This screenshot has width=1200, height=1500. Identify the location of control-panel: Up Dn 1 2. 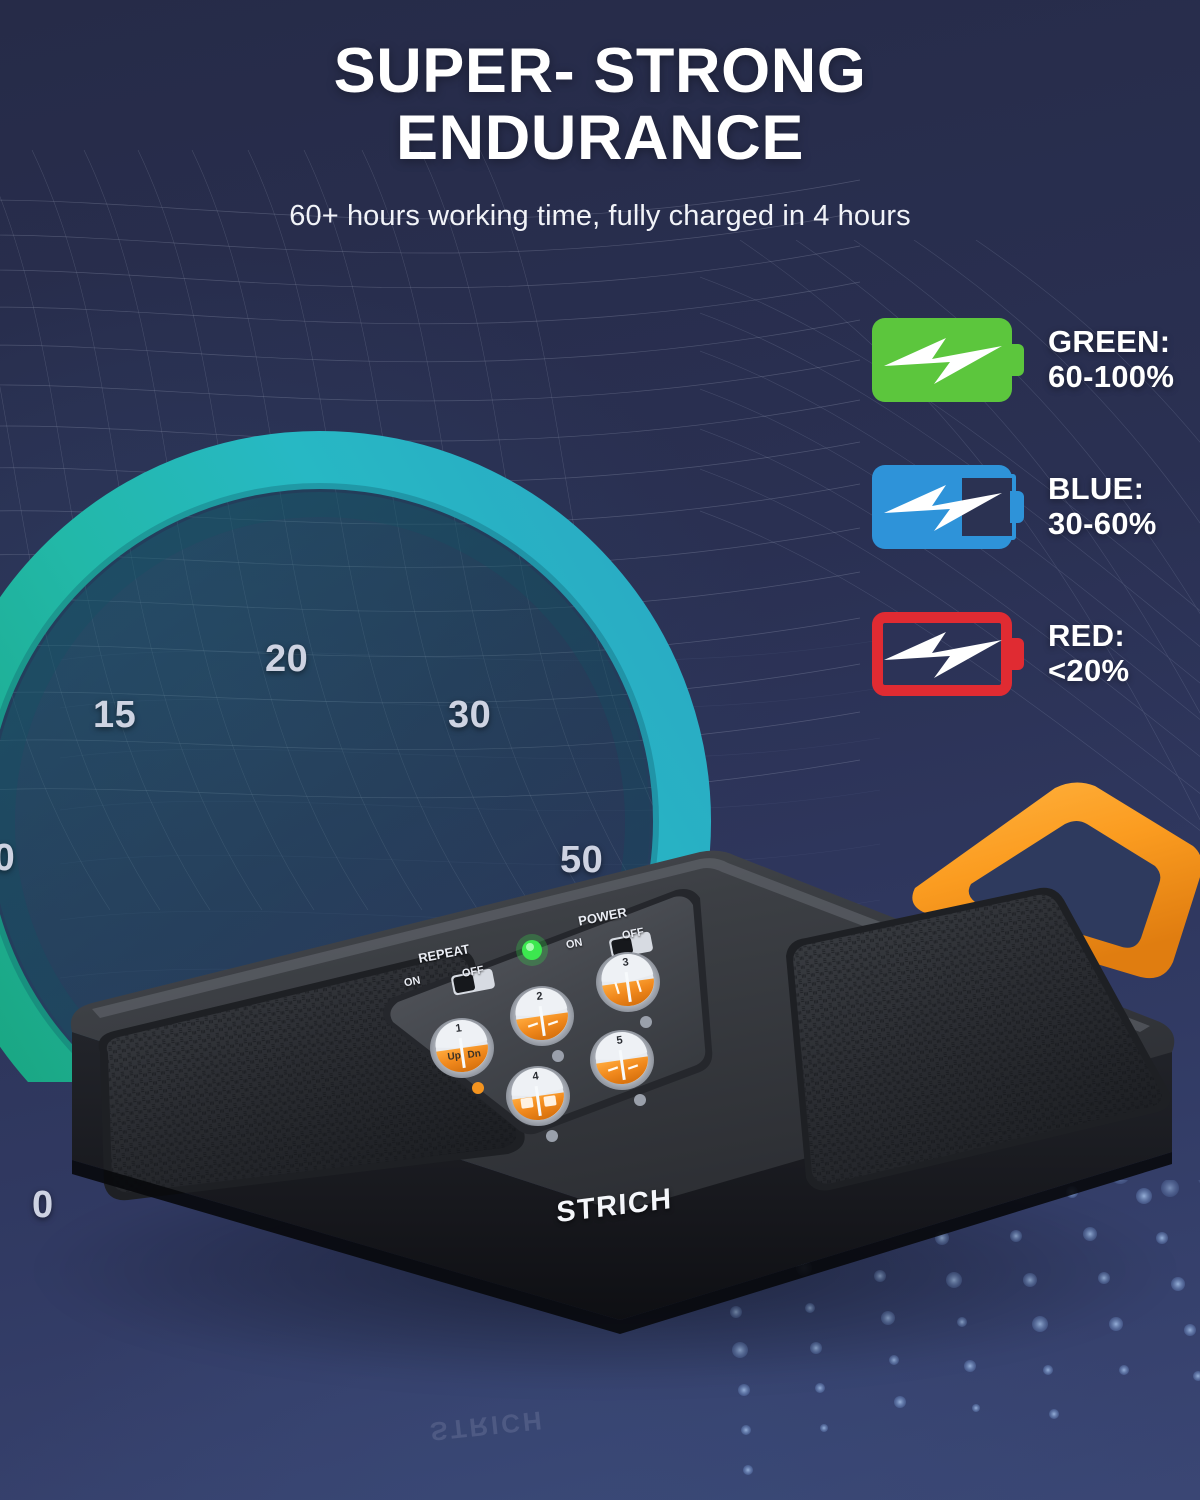
(548, 1015).